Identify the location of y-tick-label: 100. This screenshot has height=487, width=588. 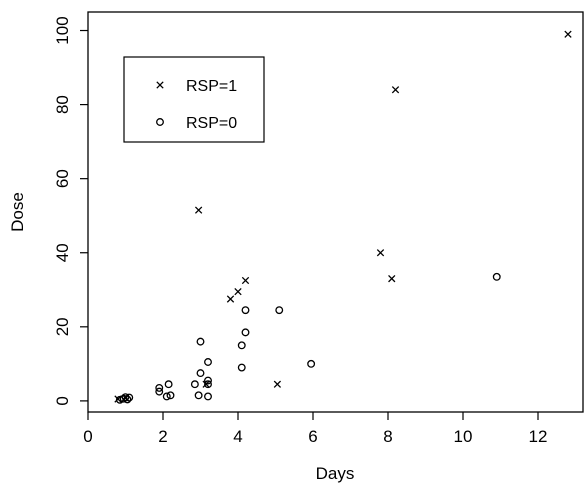
(62, 30).